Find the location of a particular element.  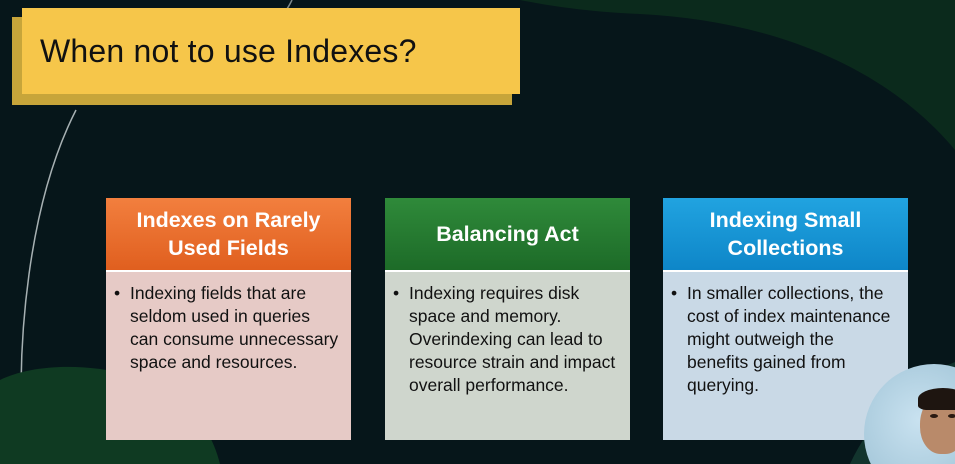

card-heading-line: Collections is located at coordinates (785, 248).